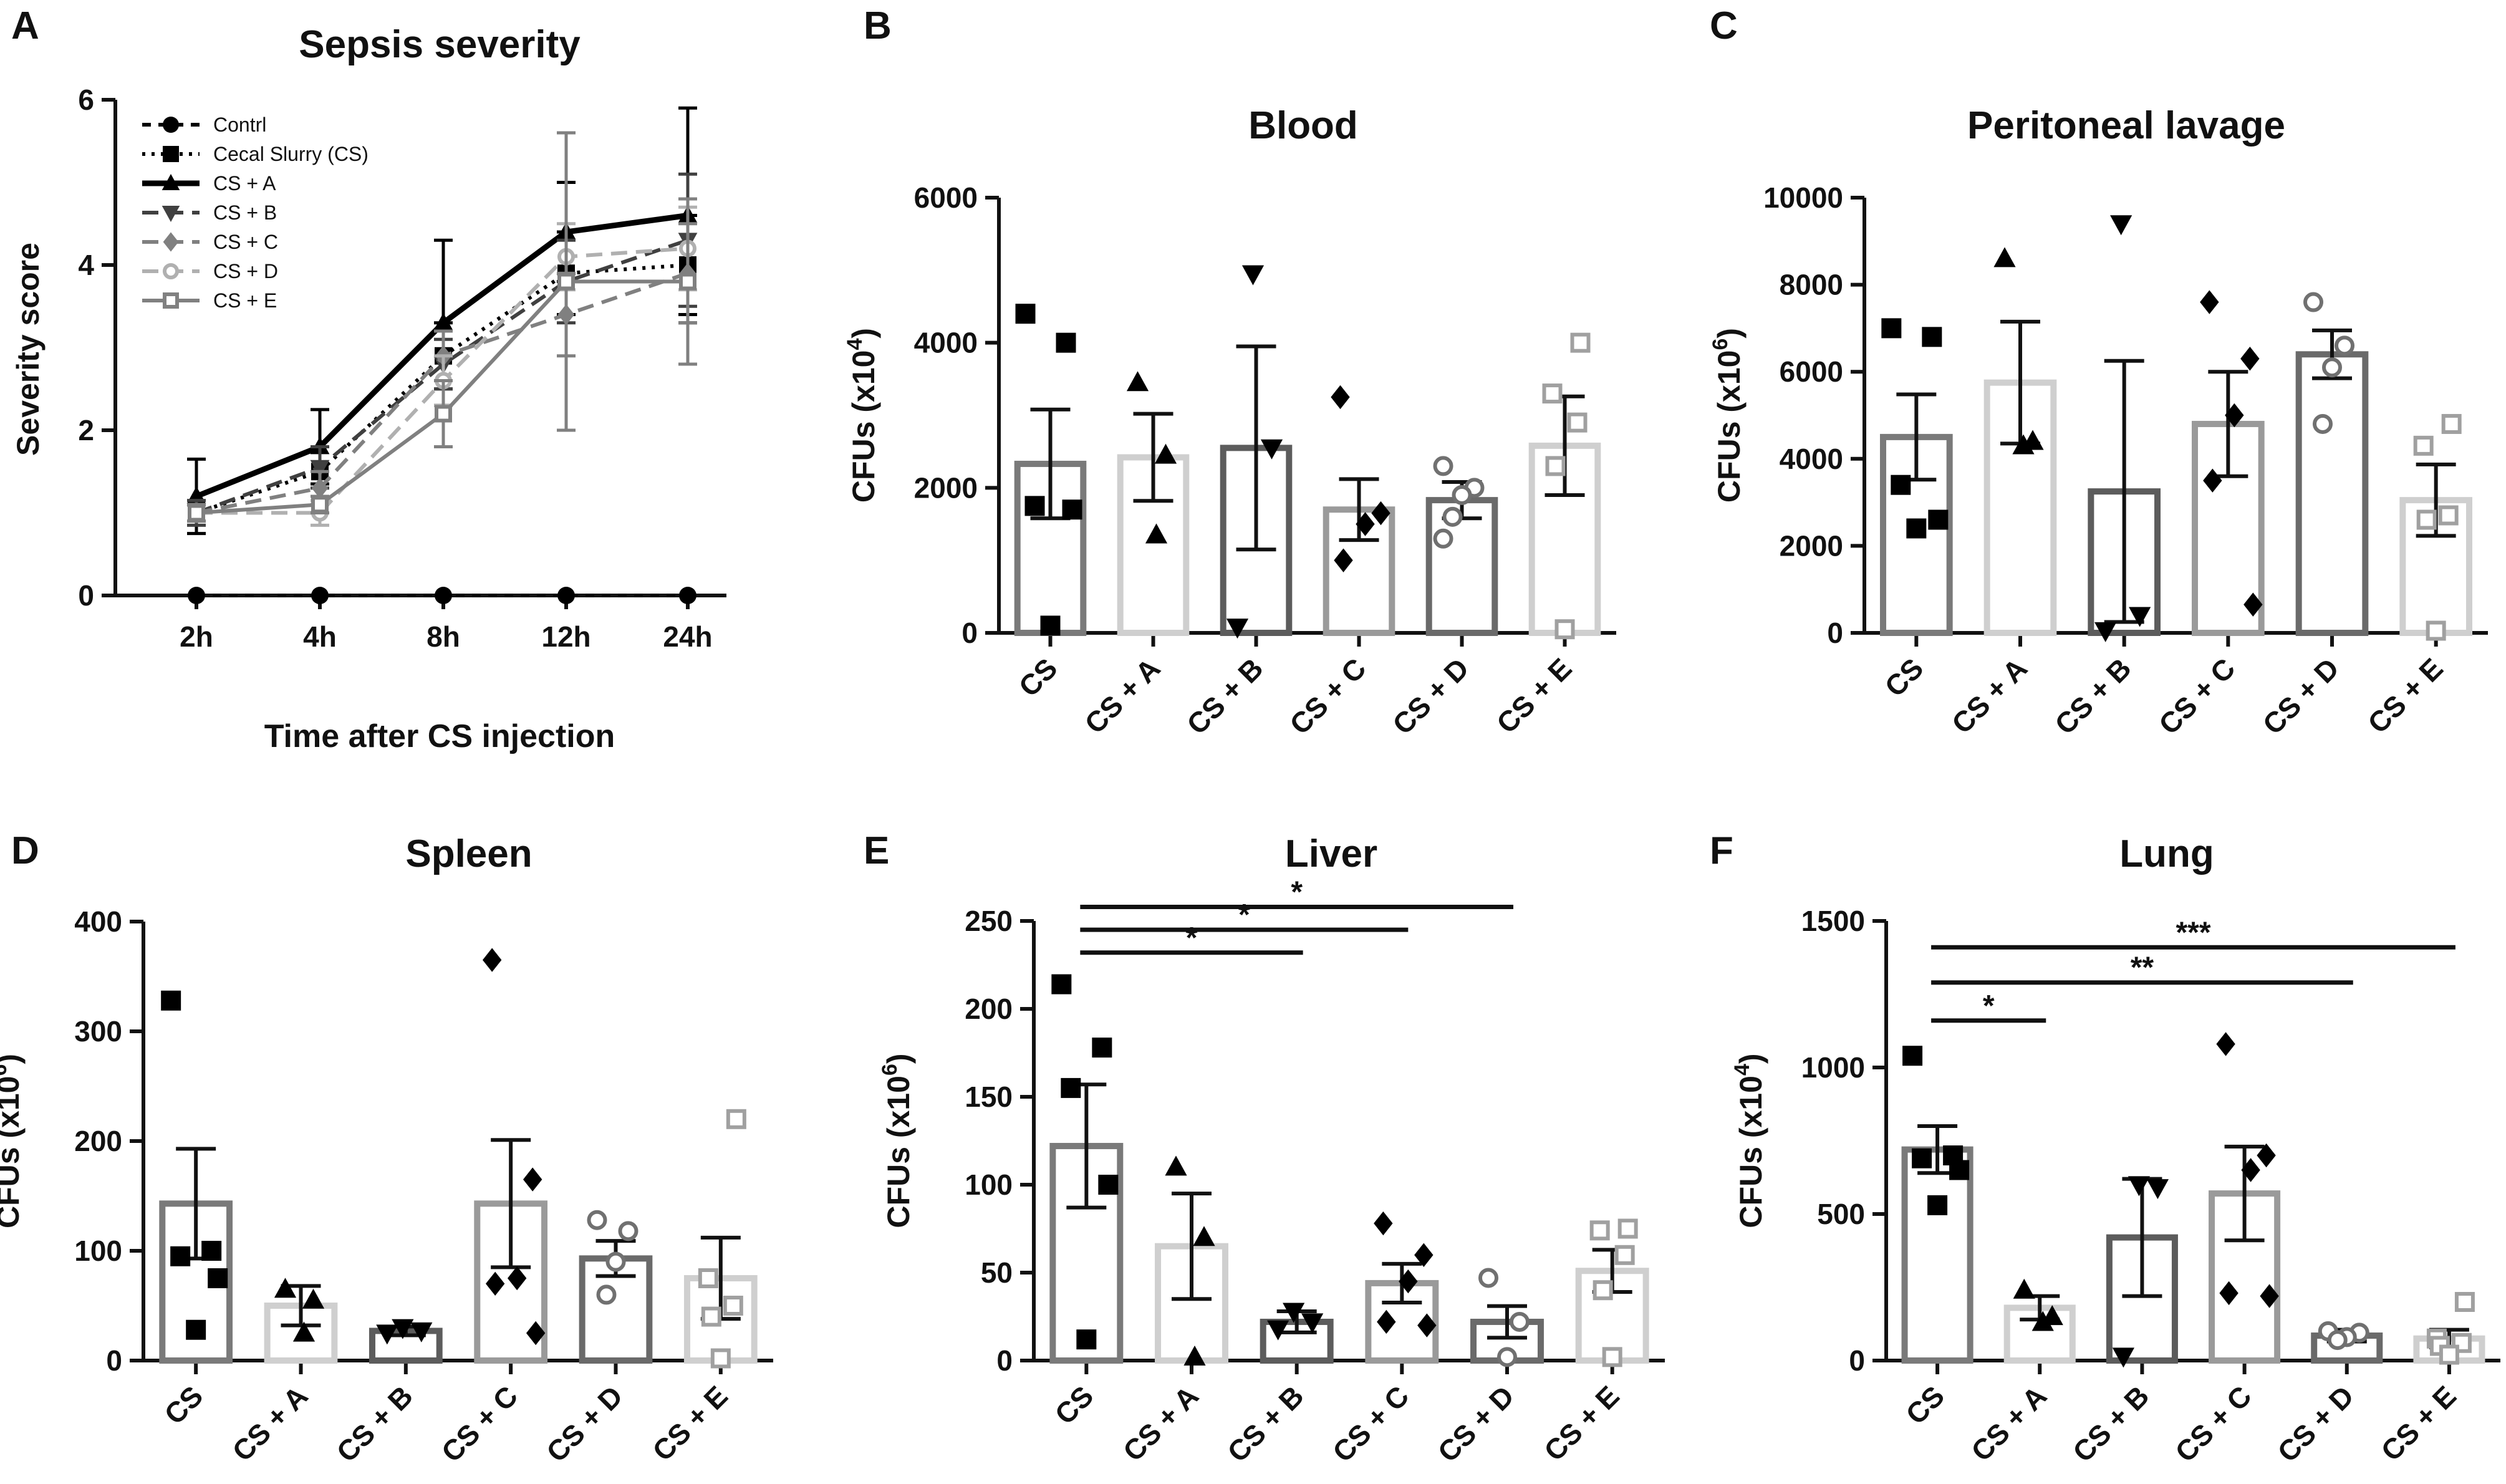 The image size is (2506, 1484). I want to click on chart-e-xtick-label: CS + A, so click(1161, 1423).